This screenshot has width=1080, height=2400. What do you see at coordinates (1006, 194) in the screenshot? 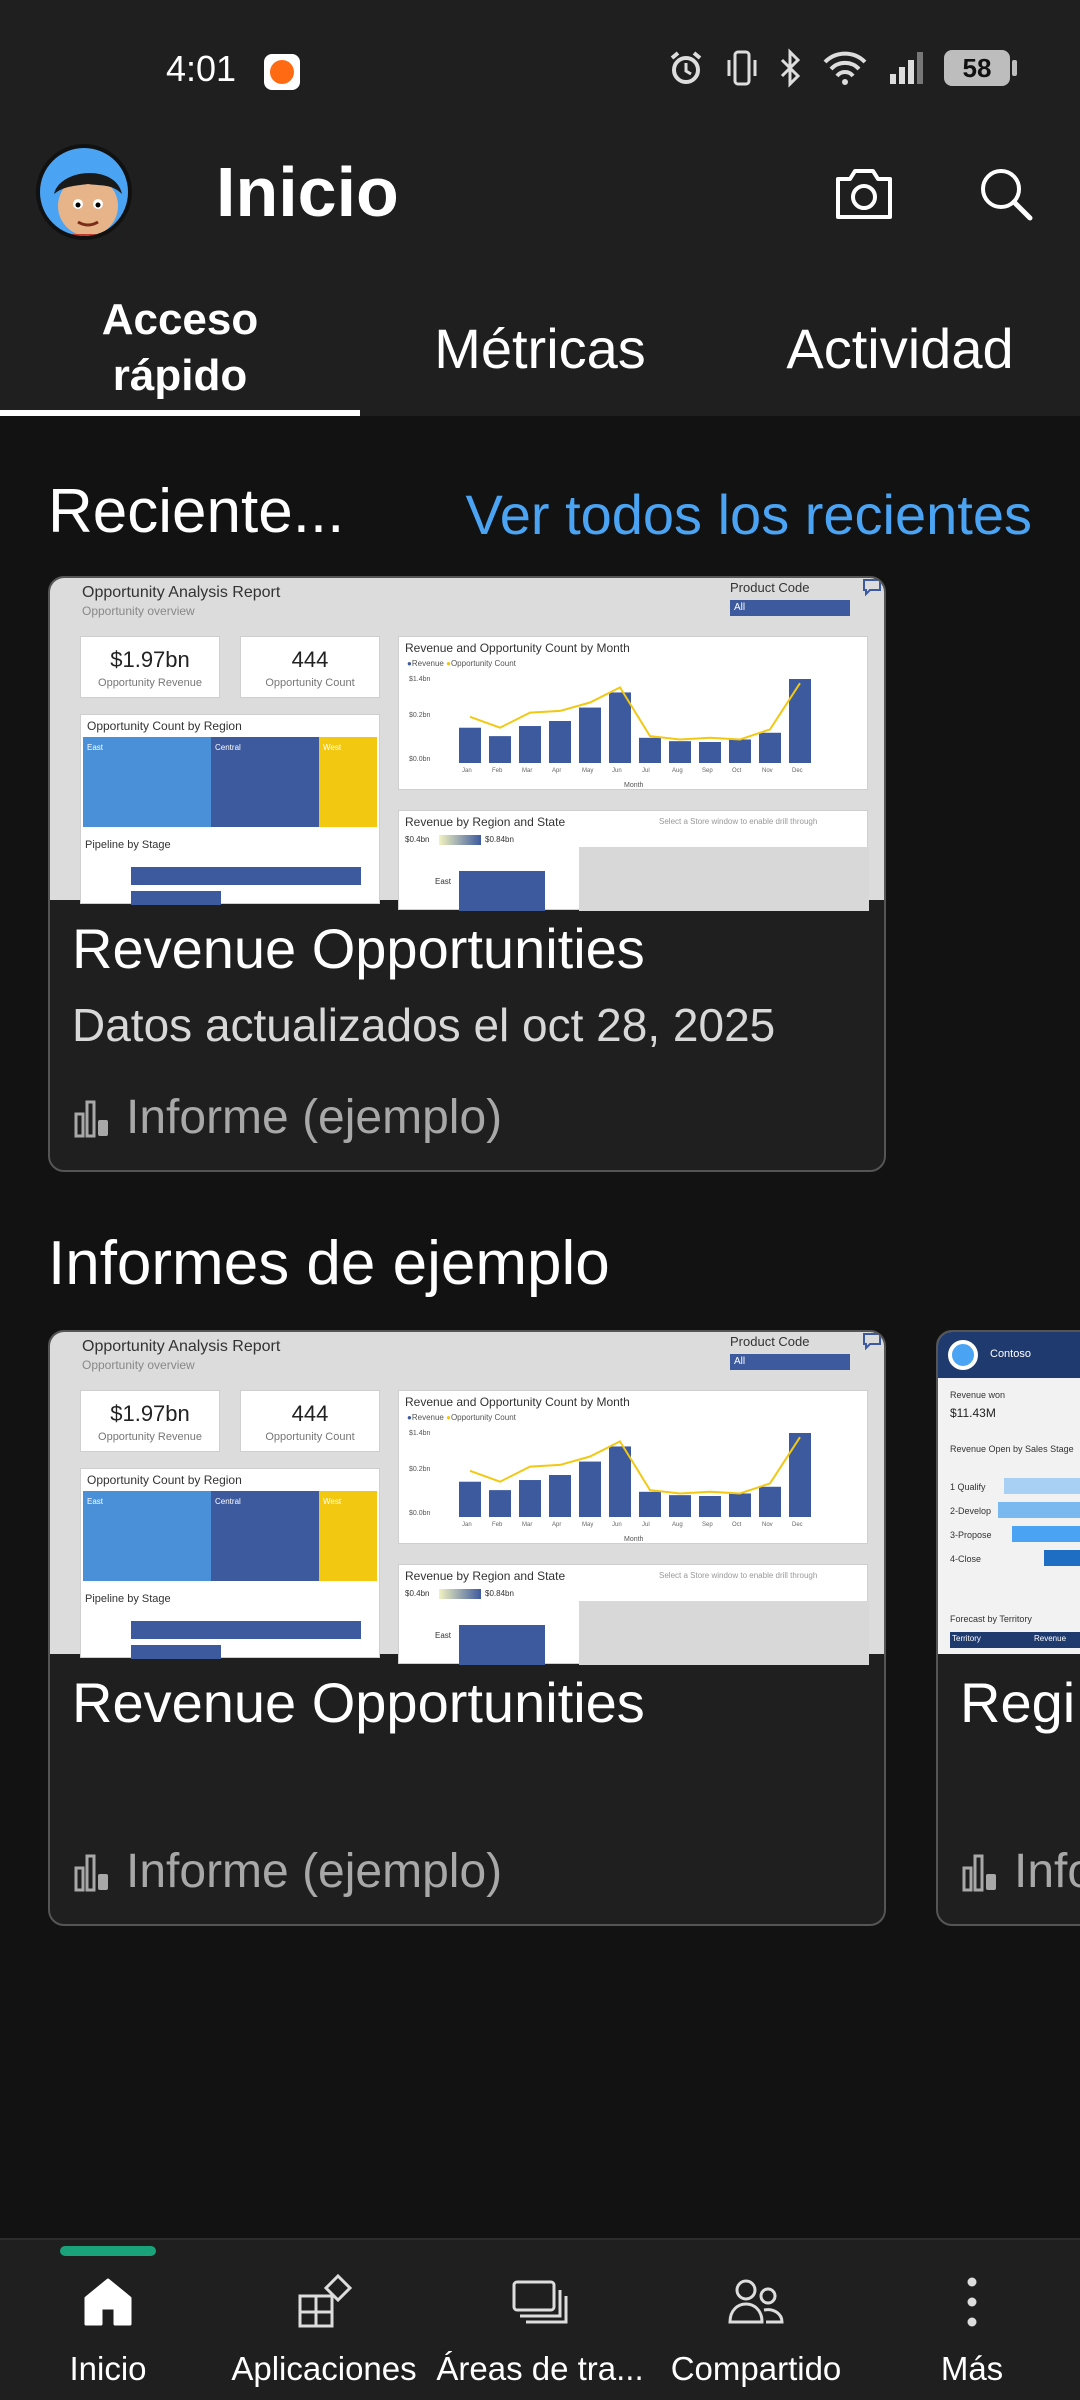
I see `search-button` at bounding box center [1006, 194].